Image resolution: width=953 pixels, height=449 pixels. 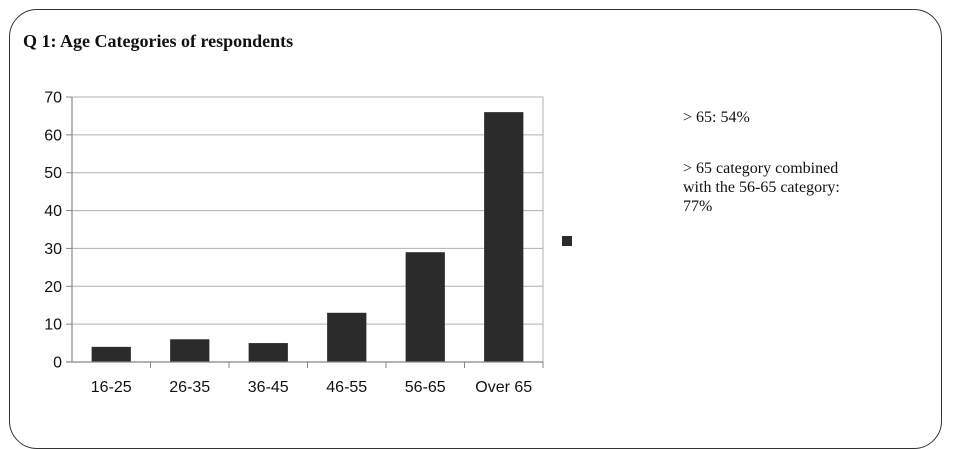 I want to click on x-tick-label: 46-55, so click(x=346, y=387).